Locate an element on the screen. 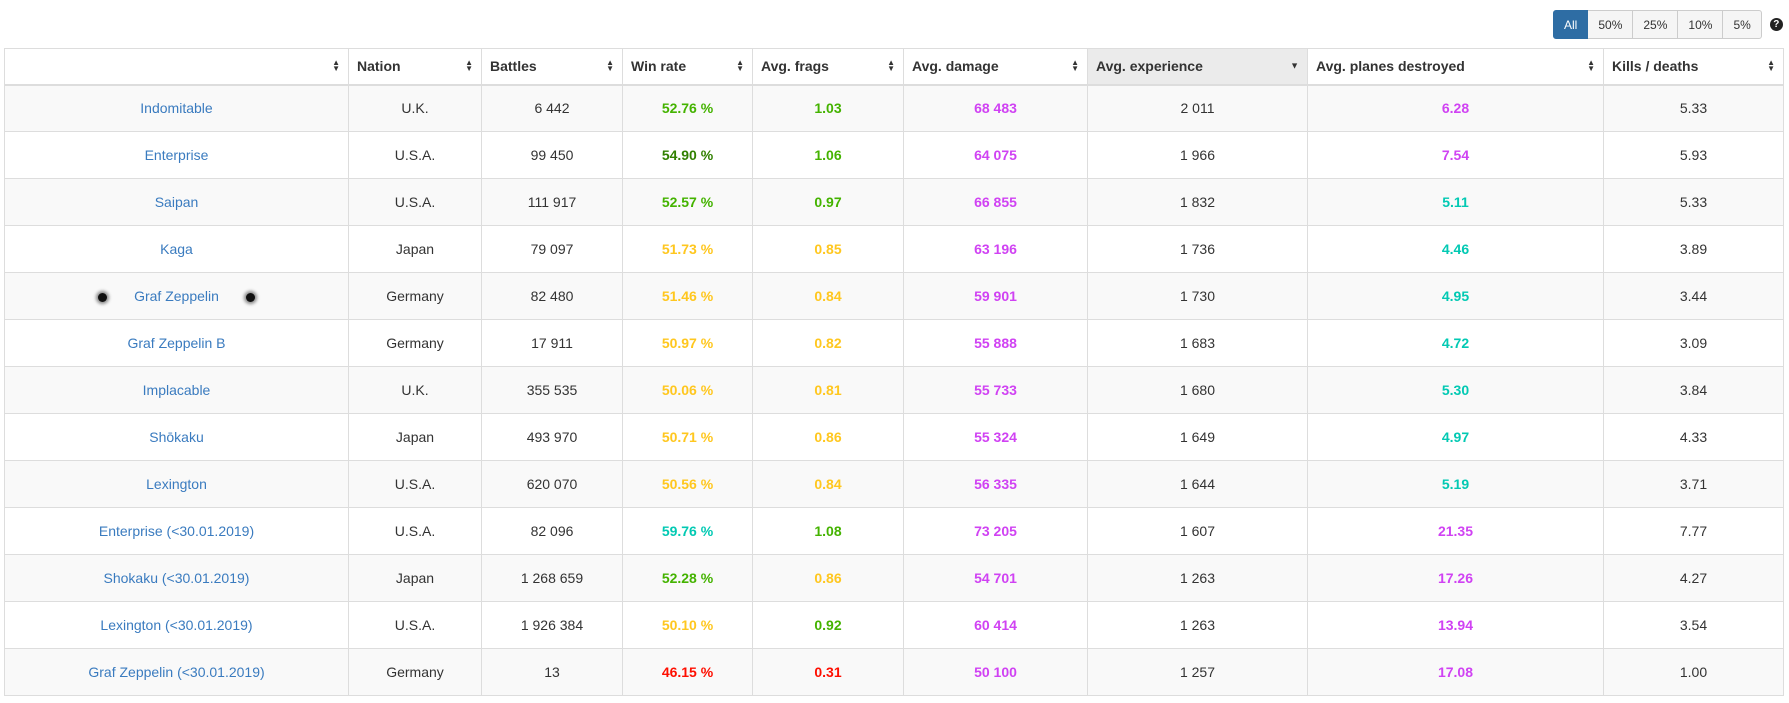 The width and height of the screenshot is (1789, 703). column-header-ship: ▲ ▼ is located at coordinates (176, 67).